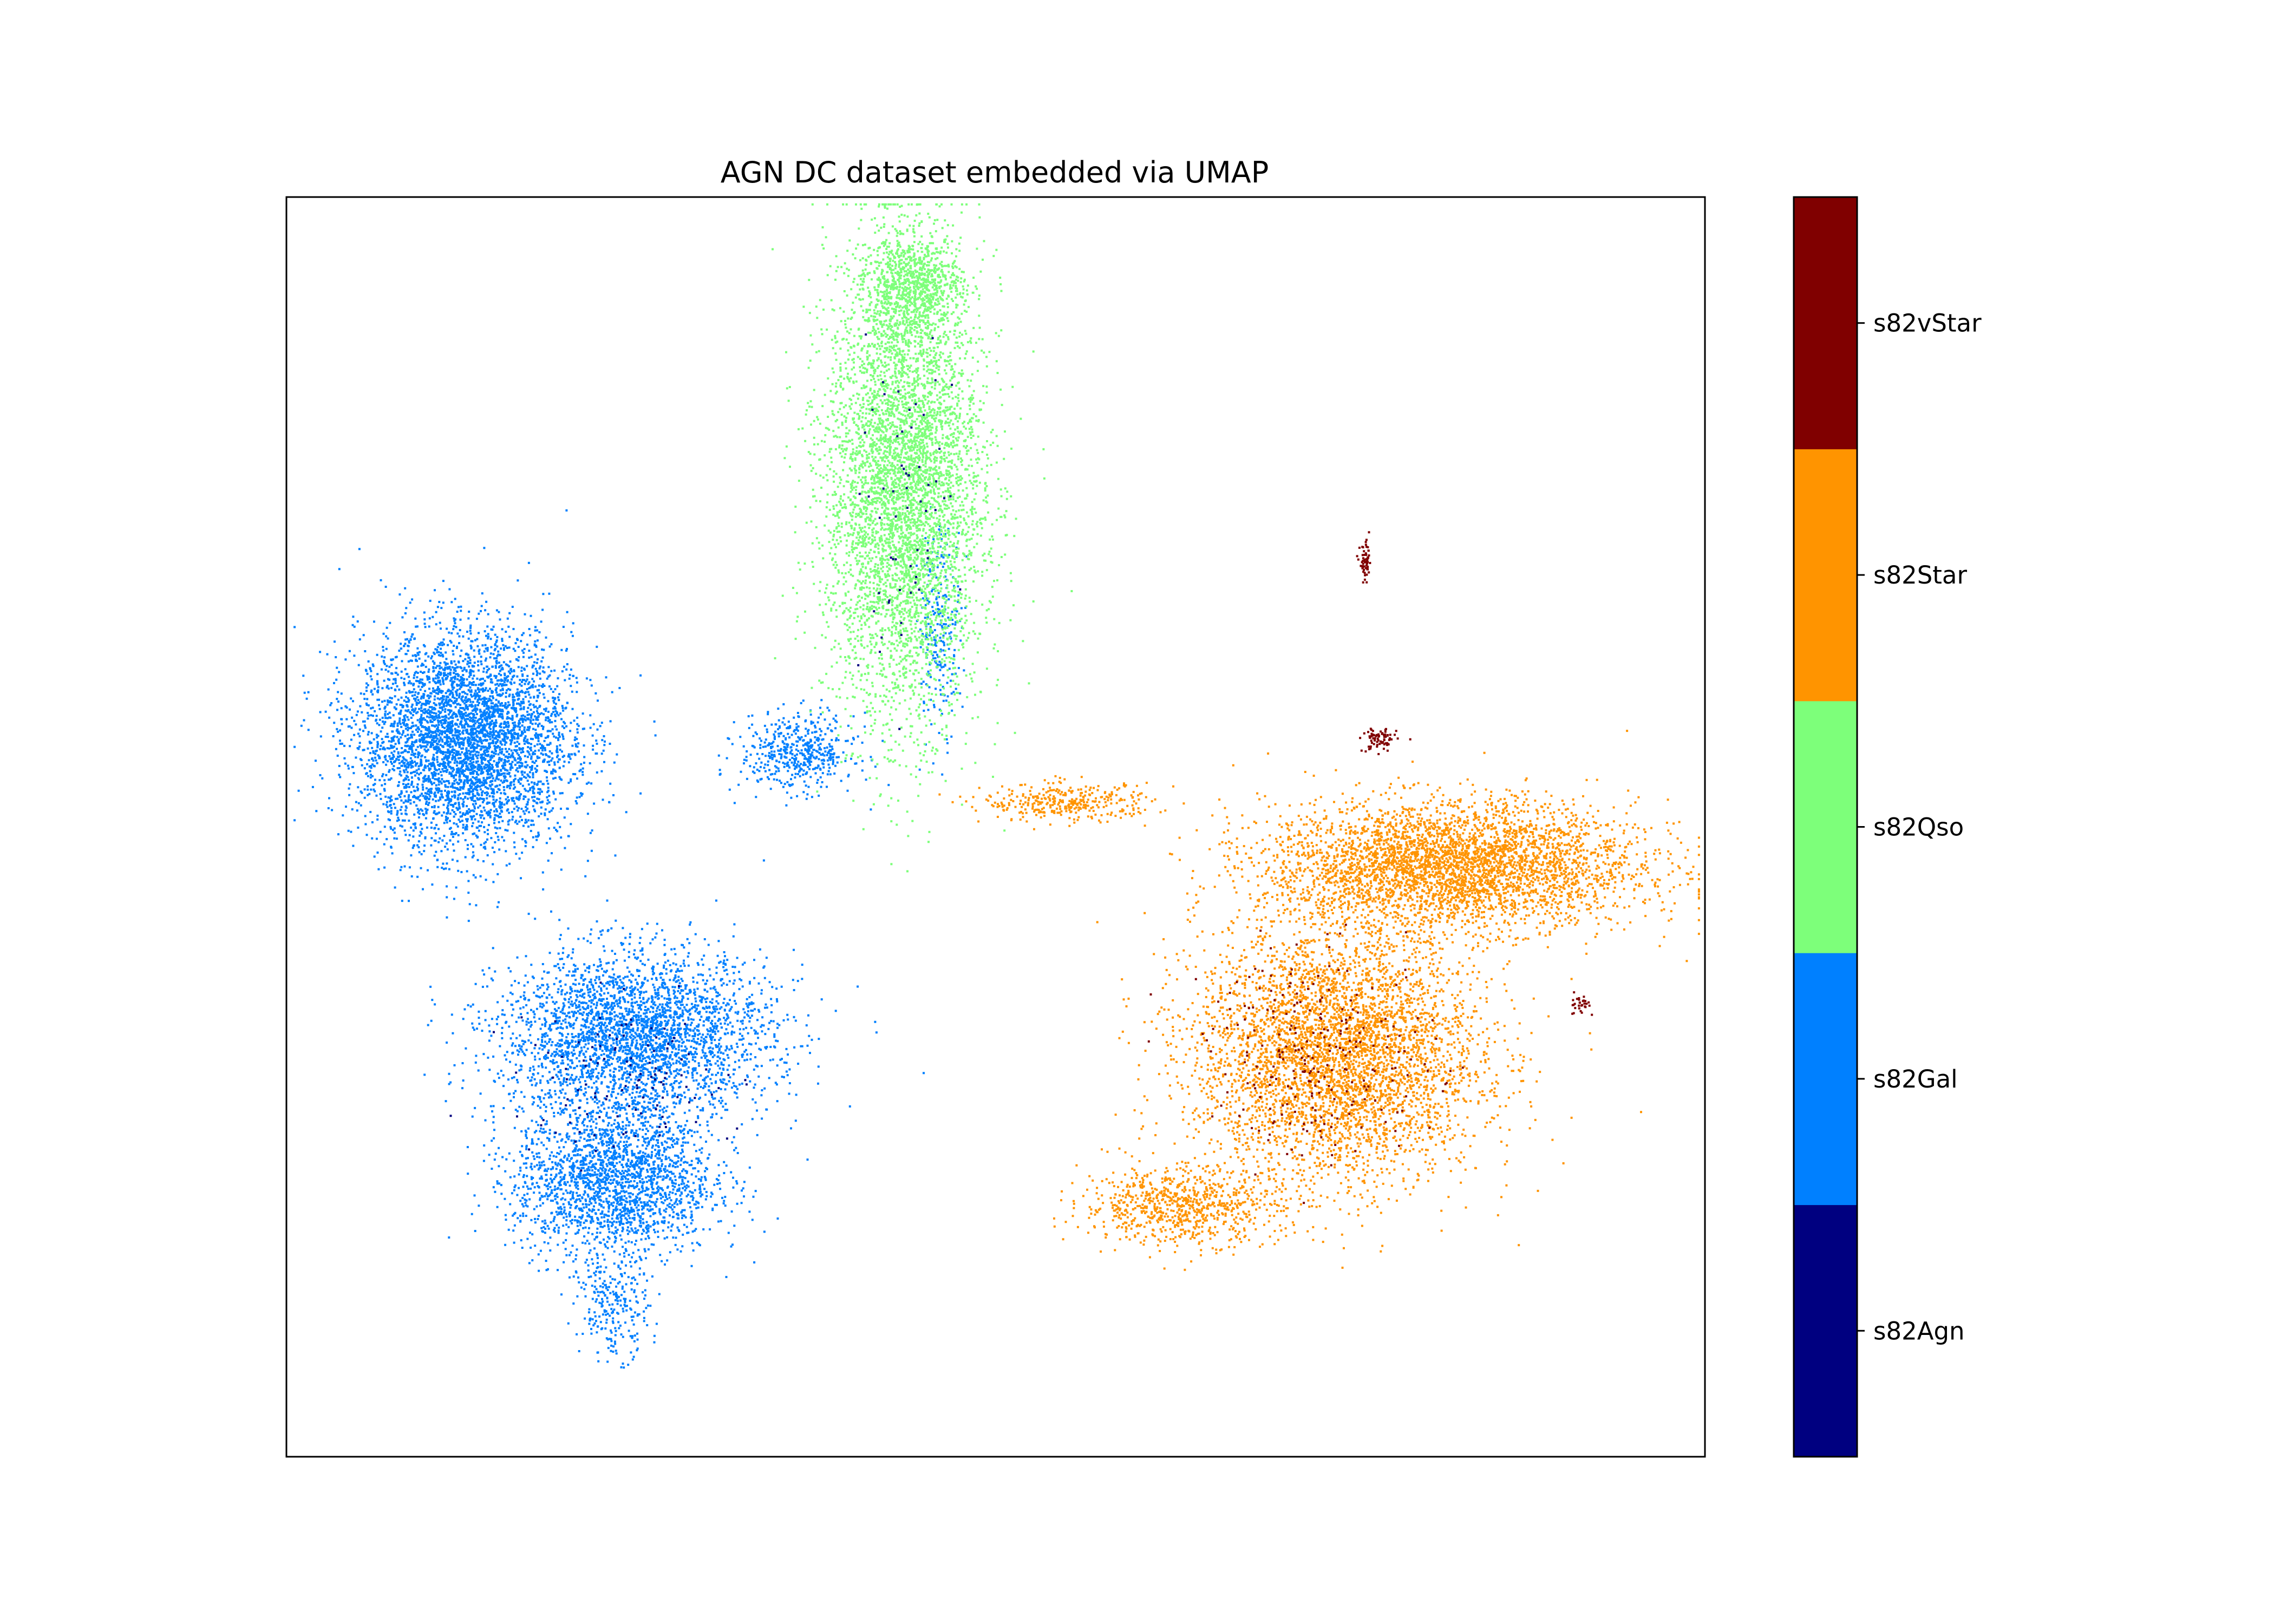 The image size is (2274, 1624). I want to click on colorbar-segments, so click(1826, 827).